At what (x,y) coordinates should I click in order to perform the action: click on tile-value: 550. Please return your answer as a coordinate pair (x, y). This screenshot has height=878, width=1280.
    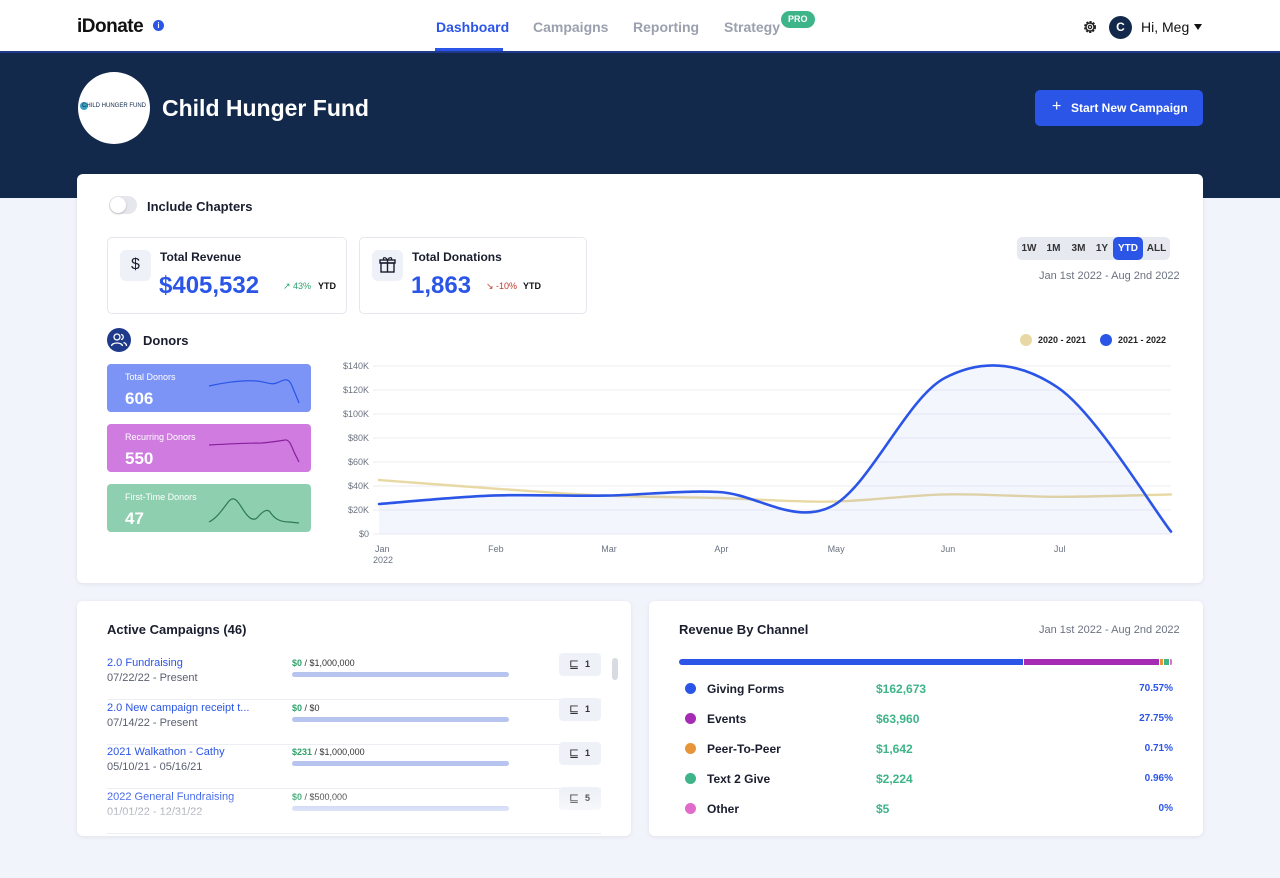
    Looking at the image, I should click on (139, 458).